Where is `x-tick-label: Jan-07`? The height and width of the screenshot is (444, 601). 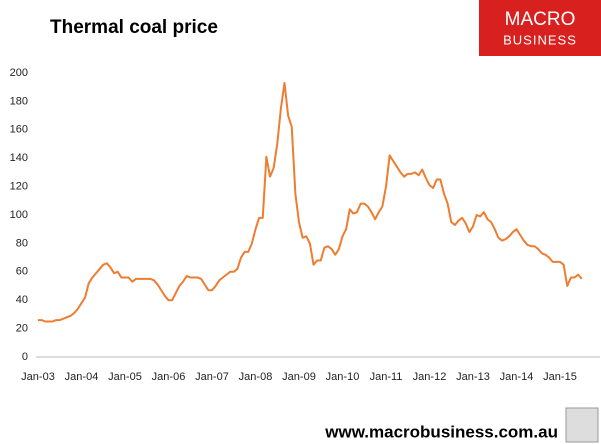
x-tick-label: Jan-07 is located at coordinates (212, 377).